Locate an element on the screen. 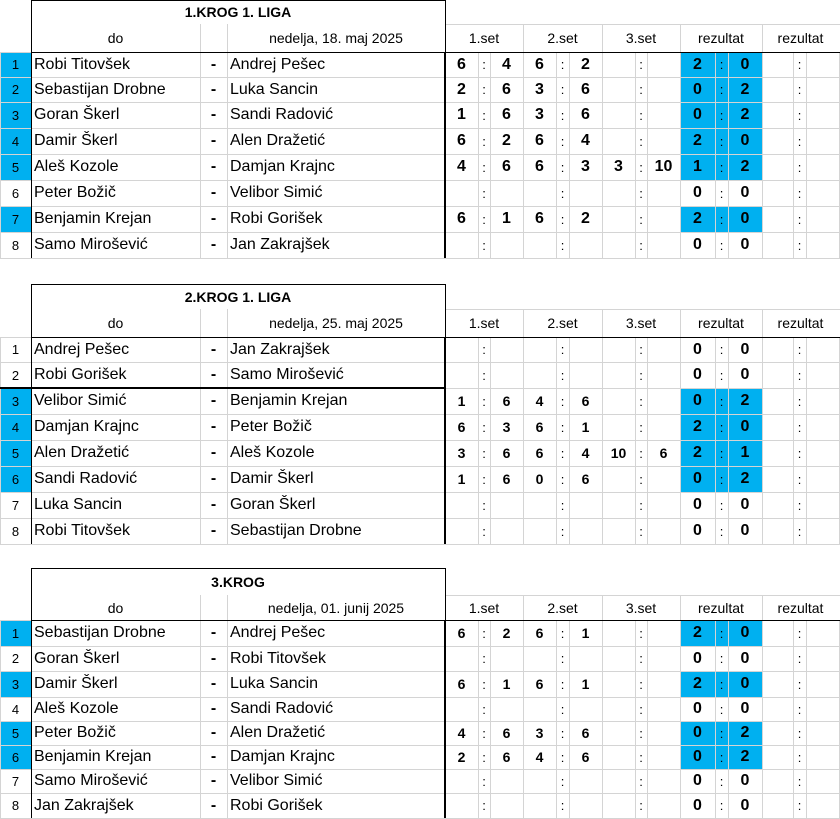 The width and height of the screenshot is (840, 819). column-header-date: nedelja, 01. junij 2025 is located at coordinates (336, 607).